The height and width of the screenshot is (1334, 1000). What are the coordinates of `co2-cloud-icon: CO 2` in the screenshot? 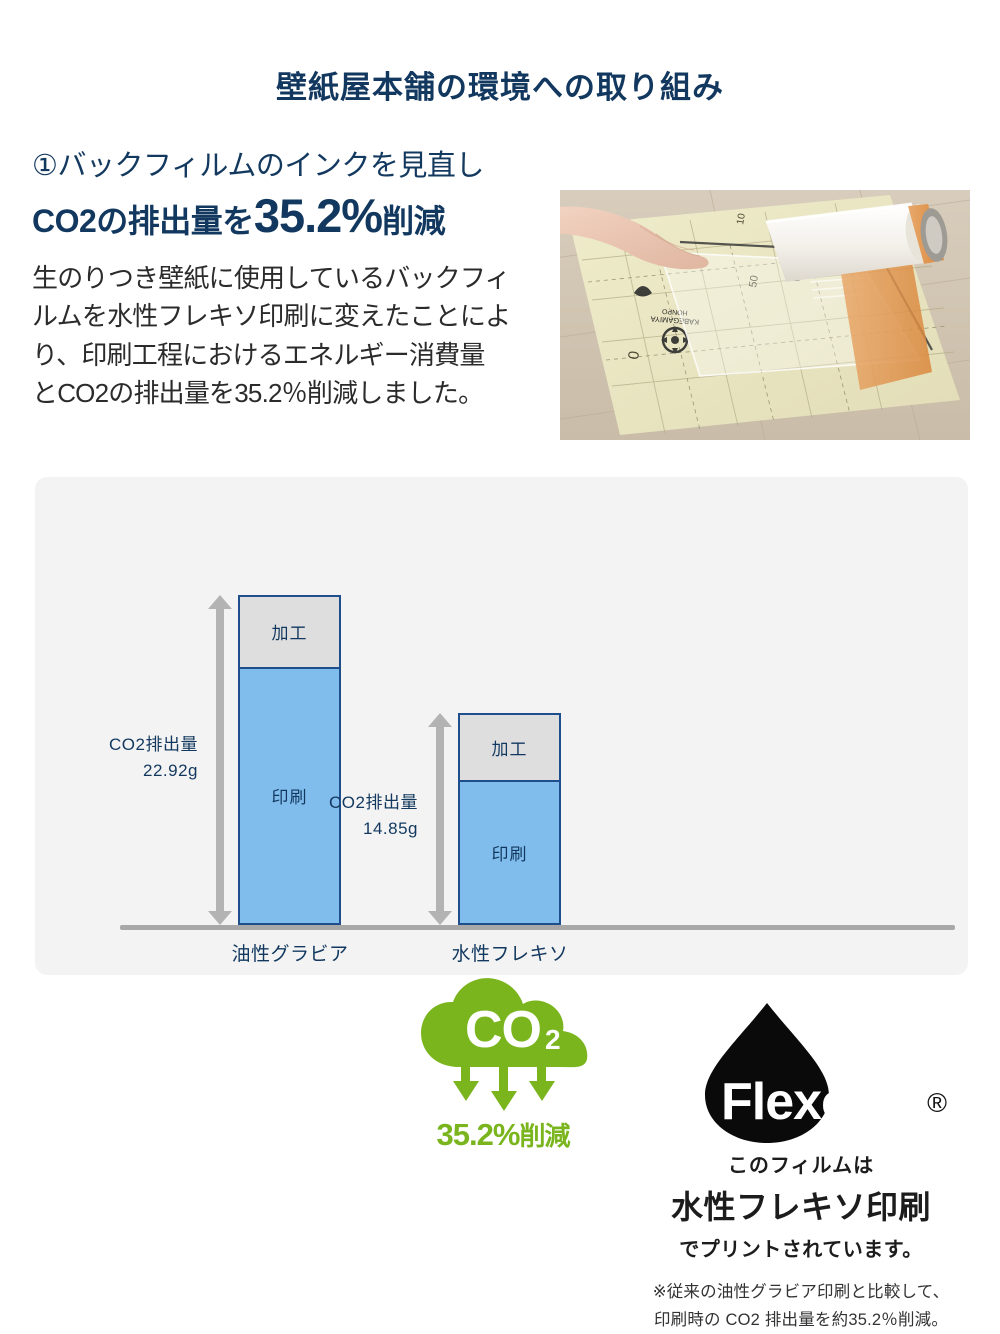 It's located at (504, 1044).